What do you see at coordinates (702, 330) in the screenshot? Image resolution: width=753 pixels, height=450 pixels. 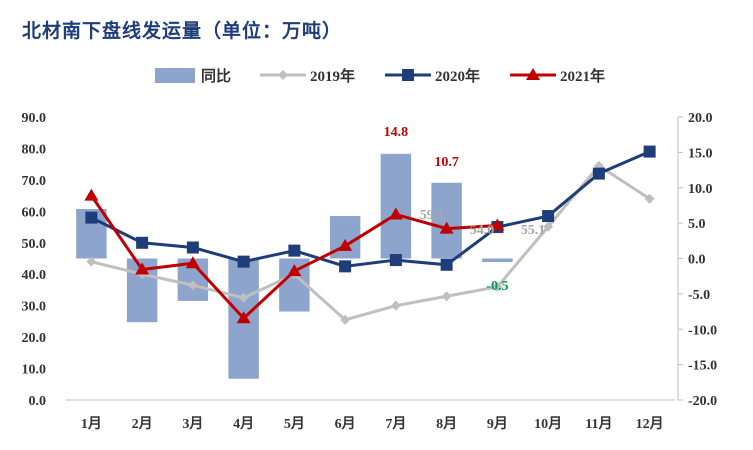 I see `y-right-tick-label: -10.0` at bounding box center [702, 330].